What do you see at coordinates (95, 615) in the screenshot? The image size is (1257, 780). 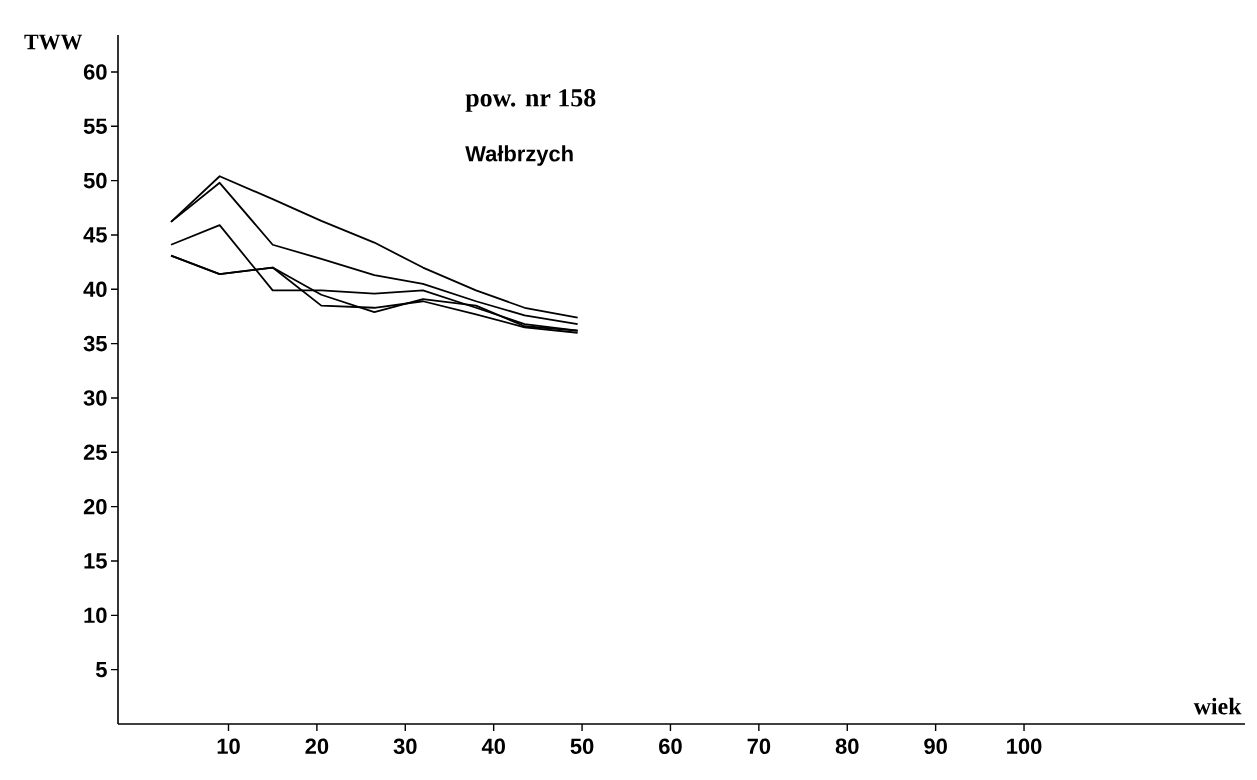 I see `y-tick-label: 10` at bounding box center [95, 615].